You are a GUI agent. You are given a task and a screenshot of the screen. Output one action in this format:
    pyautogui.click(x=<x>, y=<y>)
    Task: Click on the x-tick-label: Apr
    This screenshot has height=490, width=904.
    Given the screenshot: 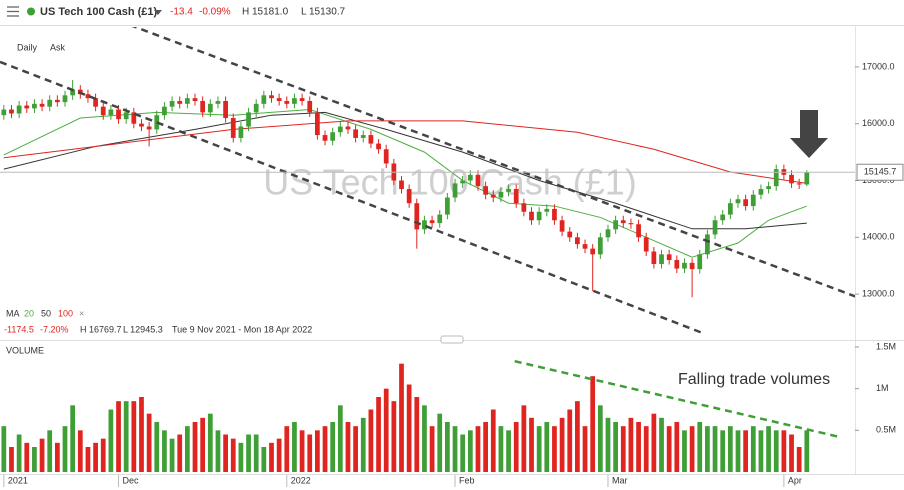 What is the action you would take?
    pyautogui.click(x=795, y=480)
    